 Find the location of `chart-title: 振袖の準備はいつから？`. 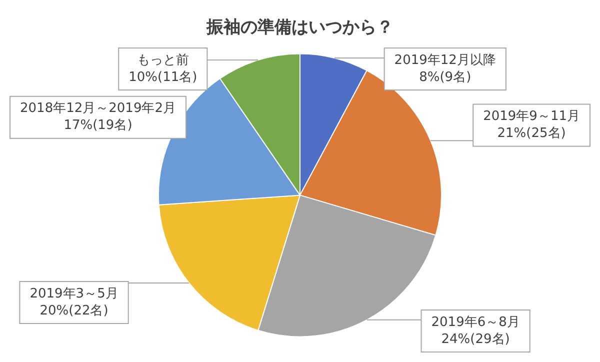

chart-title: 振袖の準備はいつから？ is located at coordinates (300, 28).